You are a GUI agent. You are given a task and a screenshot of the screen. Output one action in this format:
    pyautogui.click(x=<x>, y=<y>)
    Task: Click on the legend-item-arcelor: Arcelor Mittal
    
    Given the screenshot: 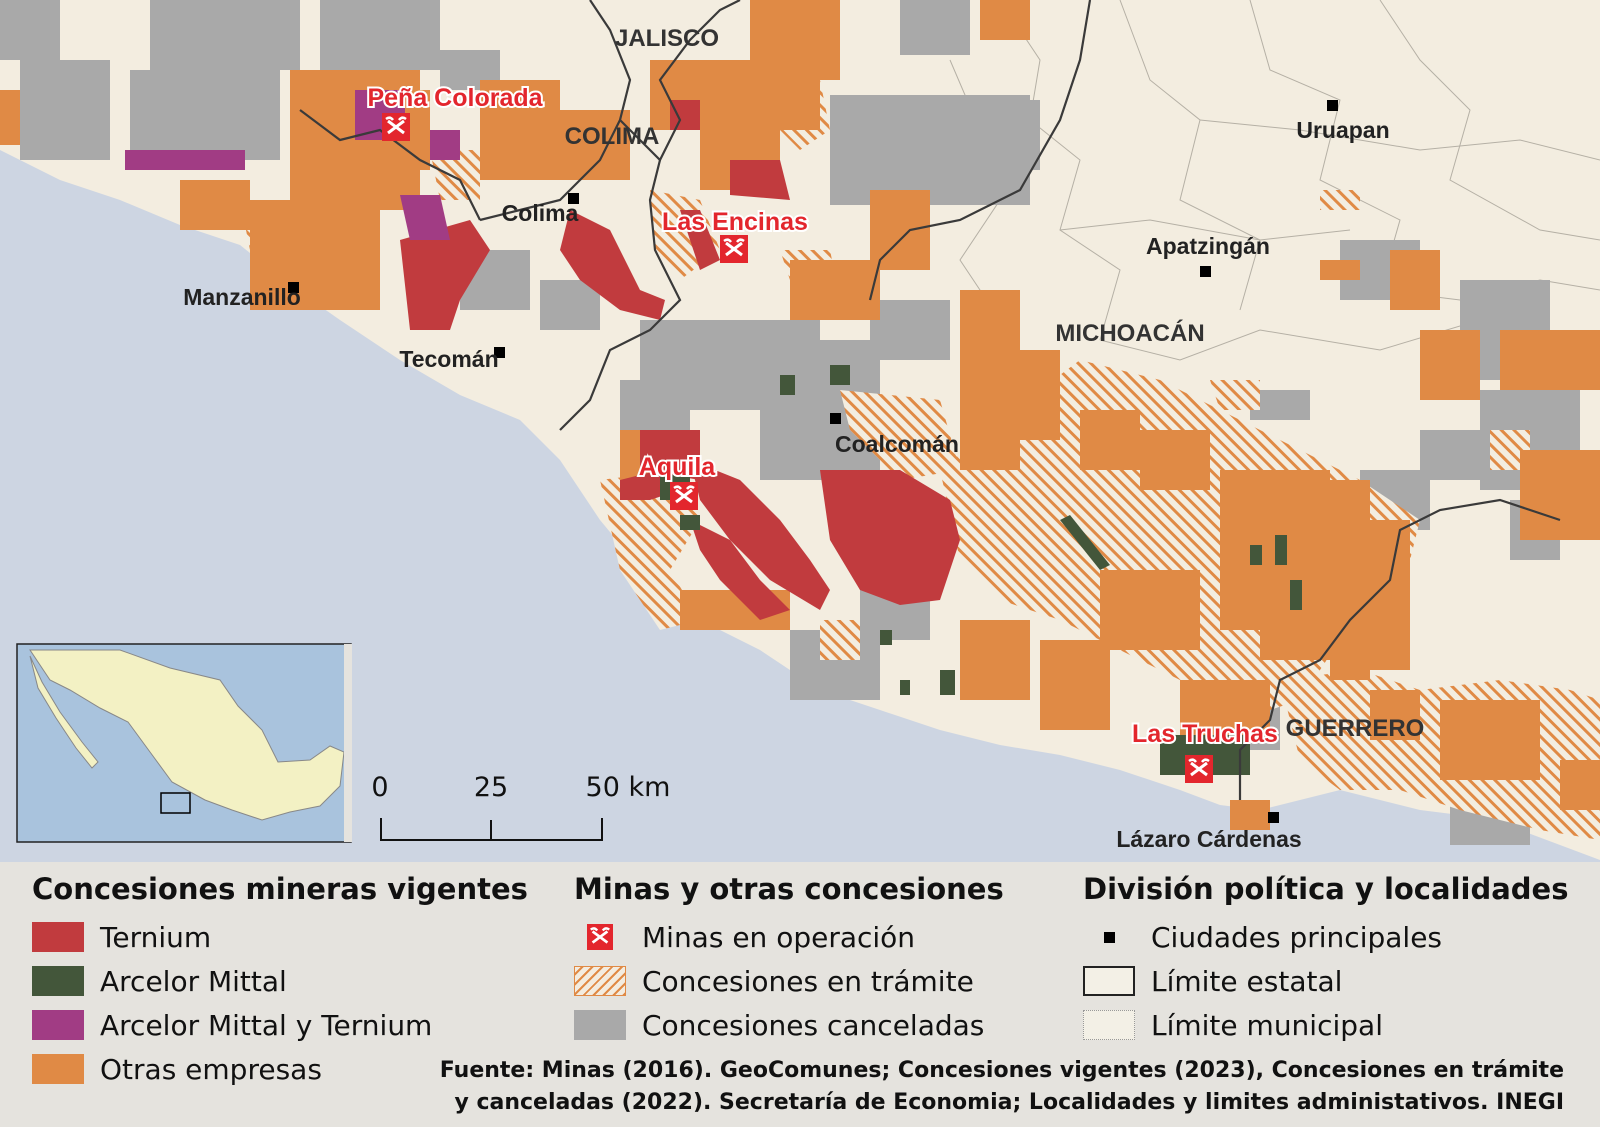 What is the action you would take?
    pyautogui.click(x=159, y=981)
    